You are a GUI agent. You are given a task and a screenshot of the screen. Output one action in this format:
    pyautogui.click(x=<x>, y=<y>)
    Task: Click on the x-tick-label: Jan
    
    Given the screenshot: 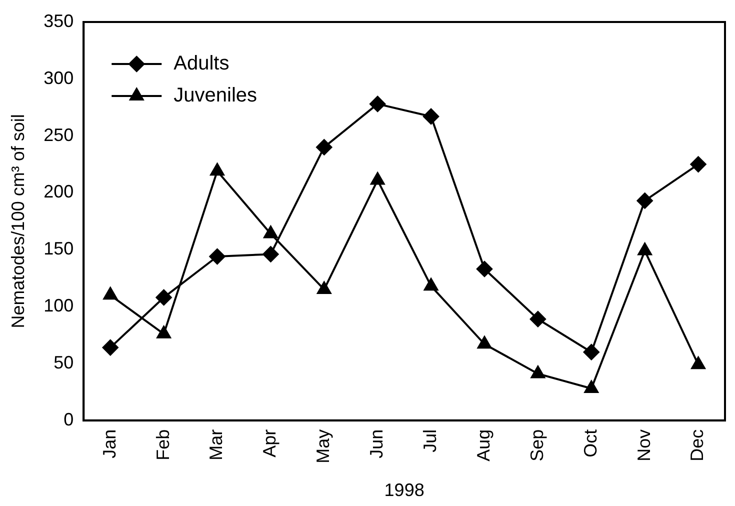 What is the action you would take?
    pyautogui.click(x=109, y=443)
    